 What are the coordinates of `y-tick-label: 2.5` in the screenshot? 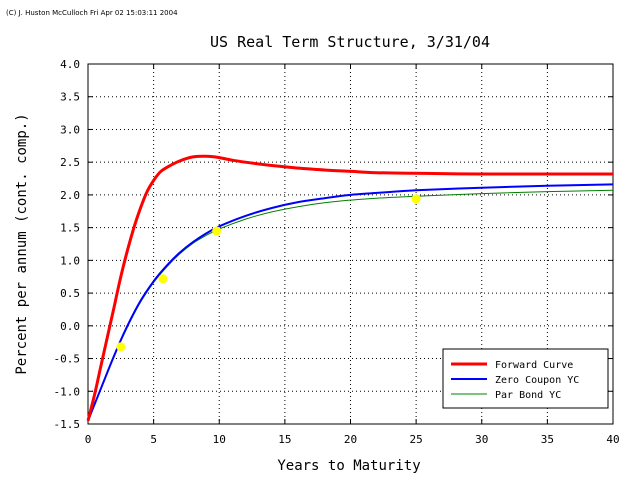 It's located at (70, 162).